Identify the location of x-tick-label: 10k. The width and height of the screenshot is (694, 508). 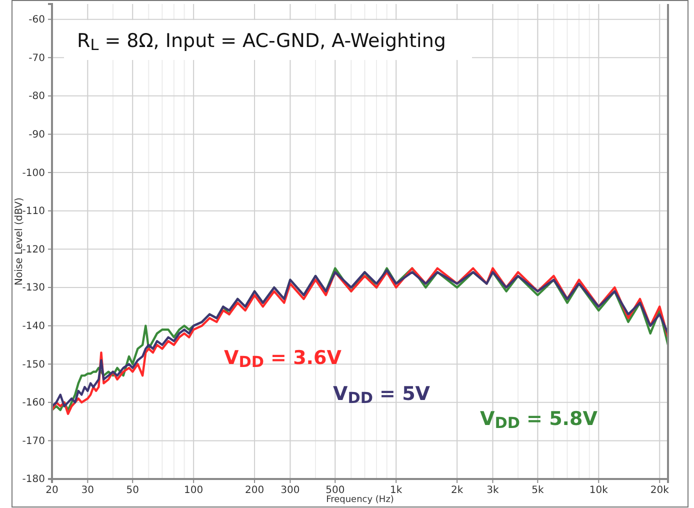
(598, 490).